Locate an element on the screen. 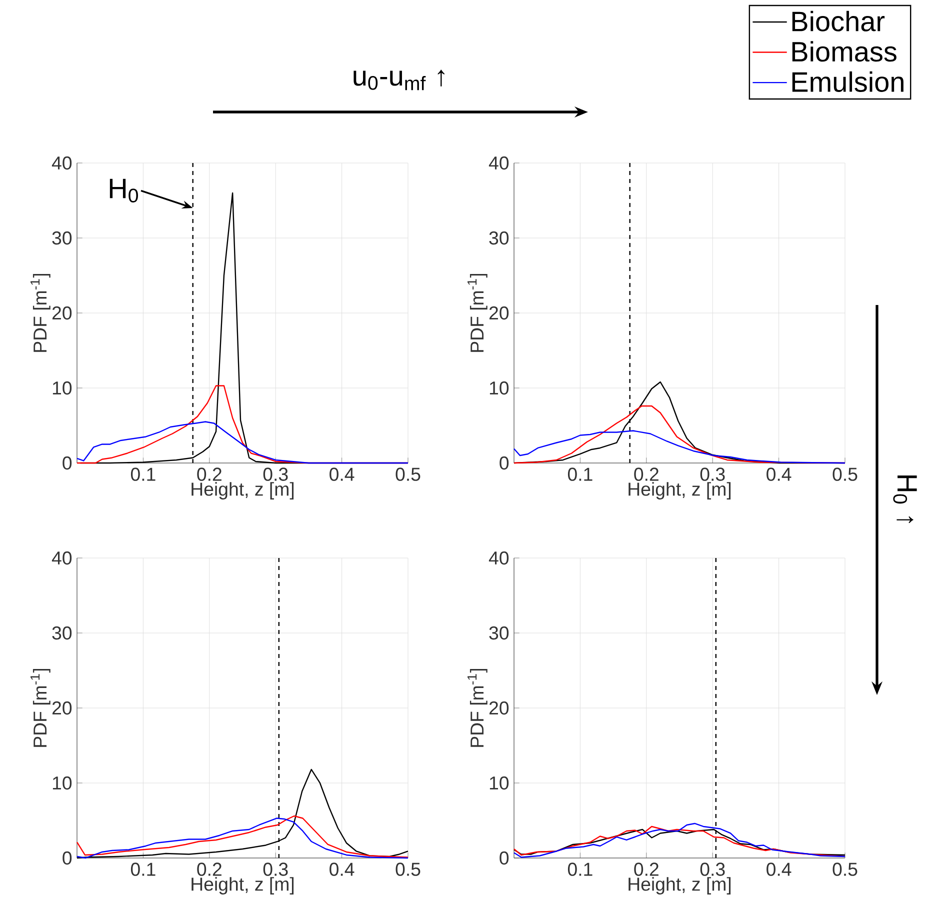 Image resolution: width=932 pixels, height=924 pixels. annotation: H$_{0}$ is located at coordinates (124, 190).